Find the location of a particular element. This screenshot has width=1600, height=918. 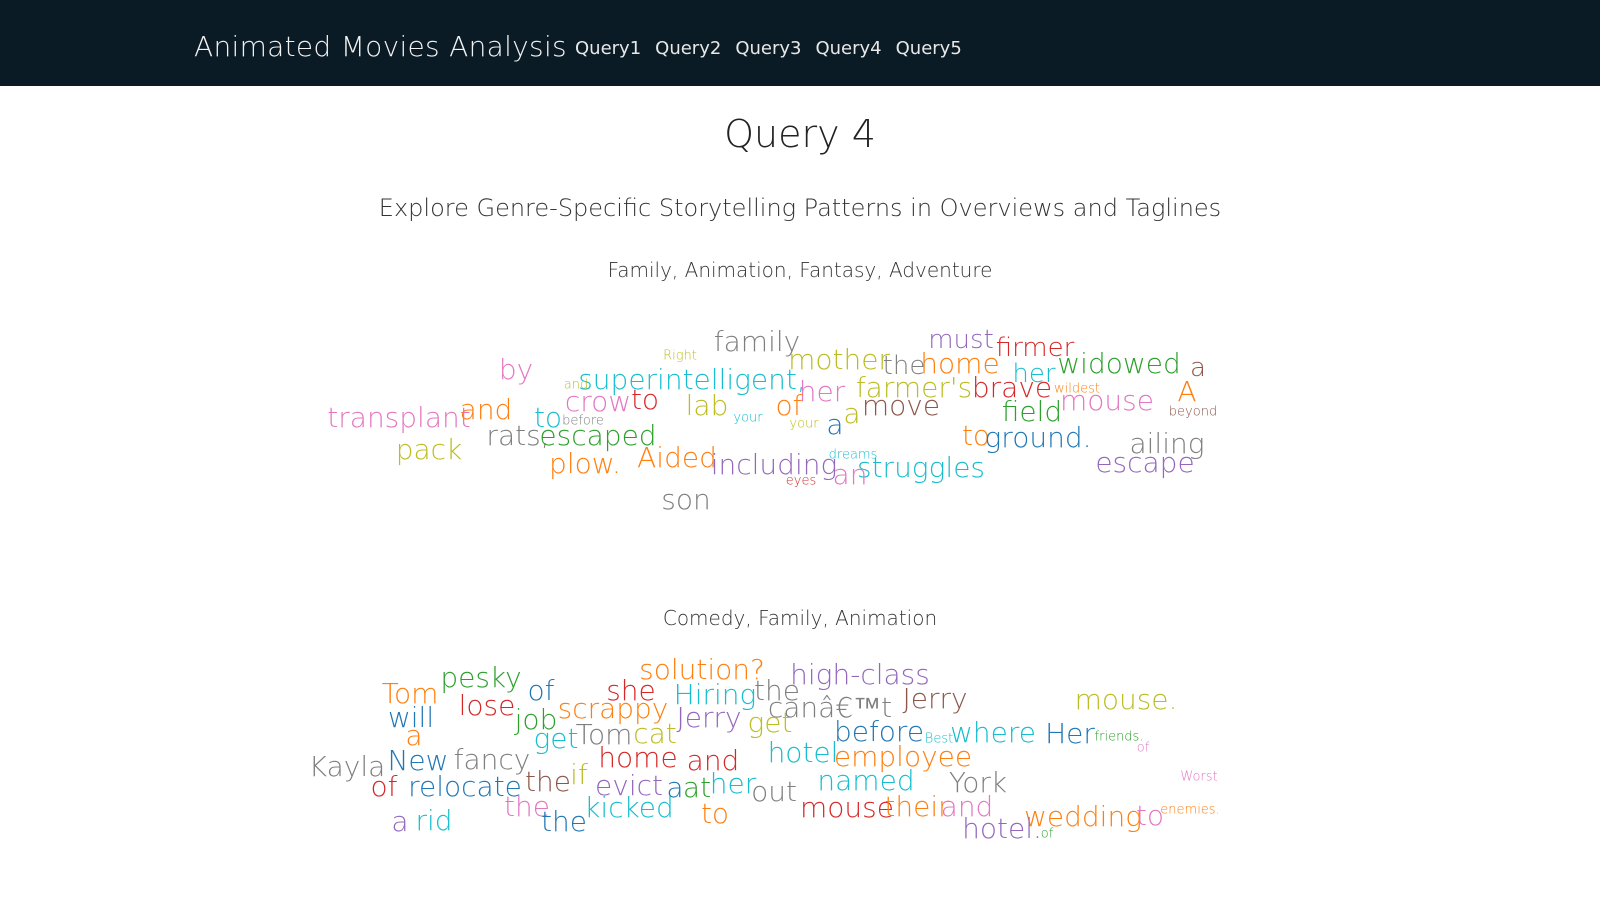

cloud-word: beyond is located at coordinates (1193, 412).